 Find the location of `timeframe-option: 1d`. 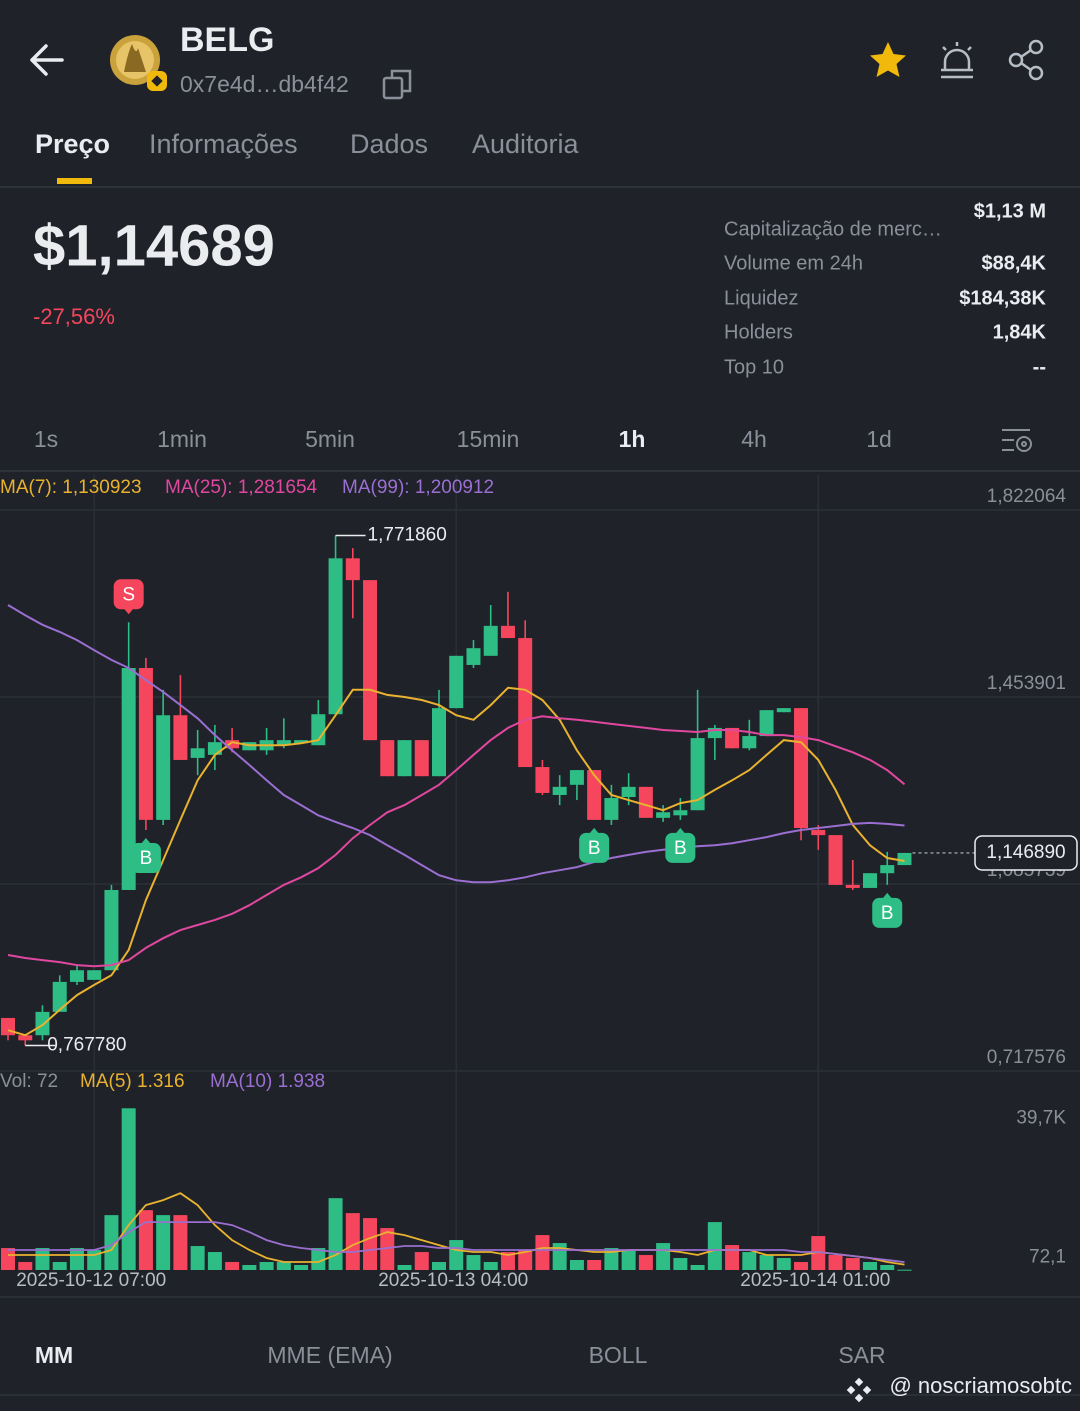

timeframe-option: 1d is located at coordinates (879, 439).